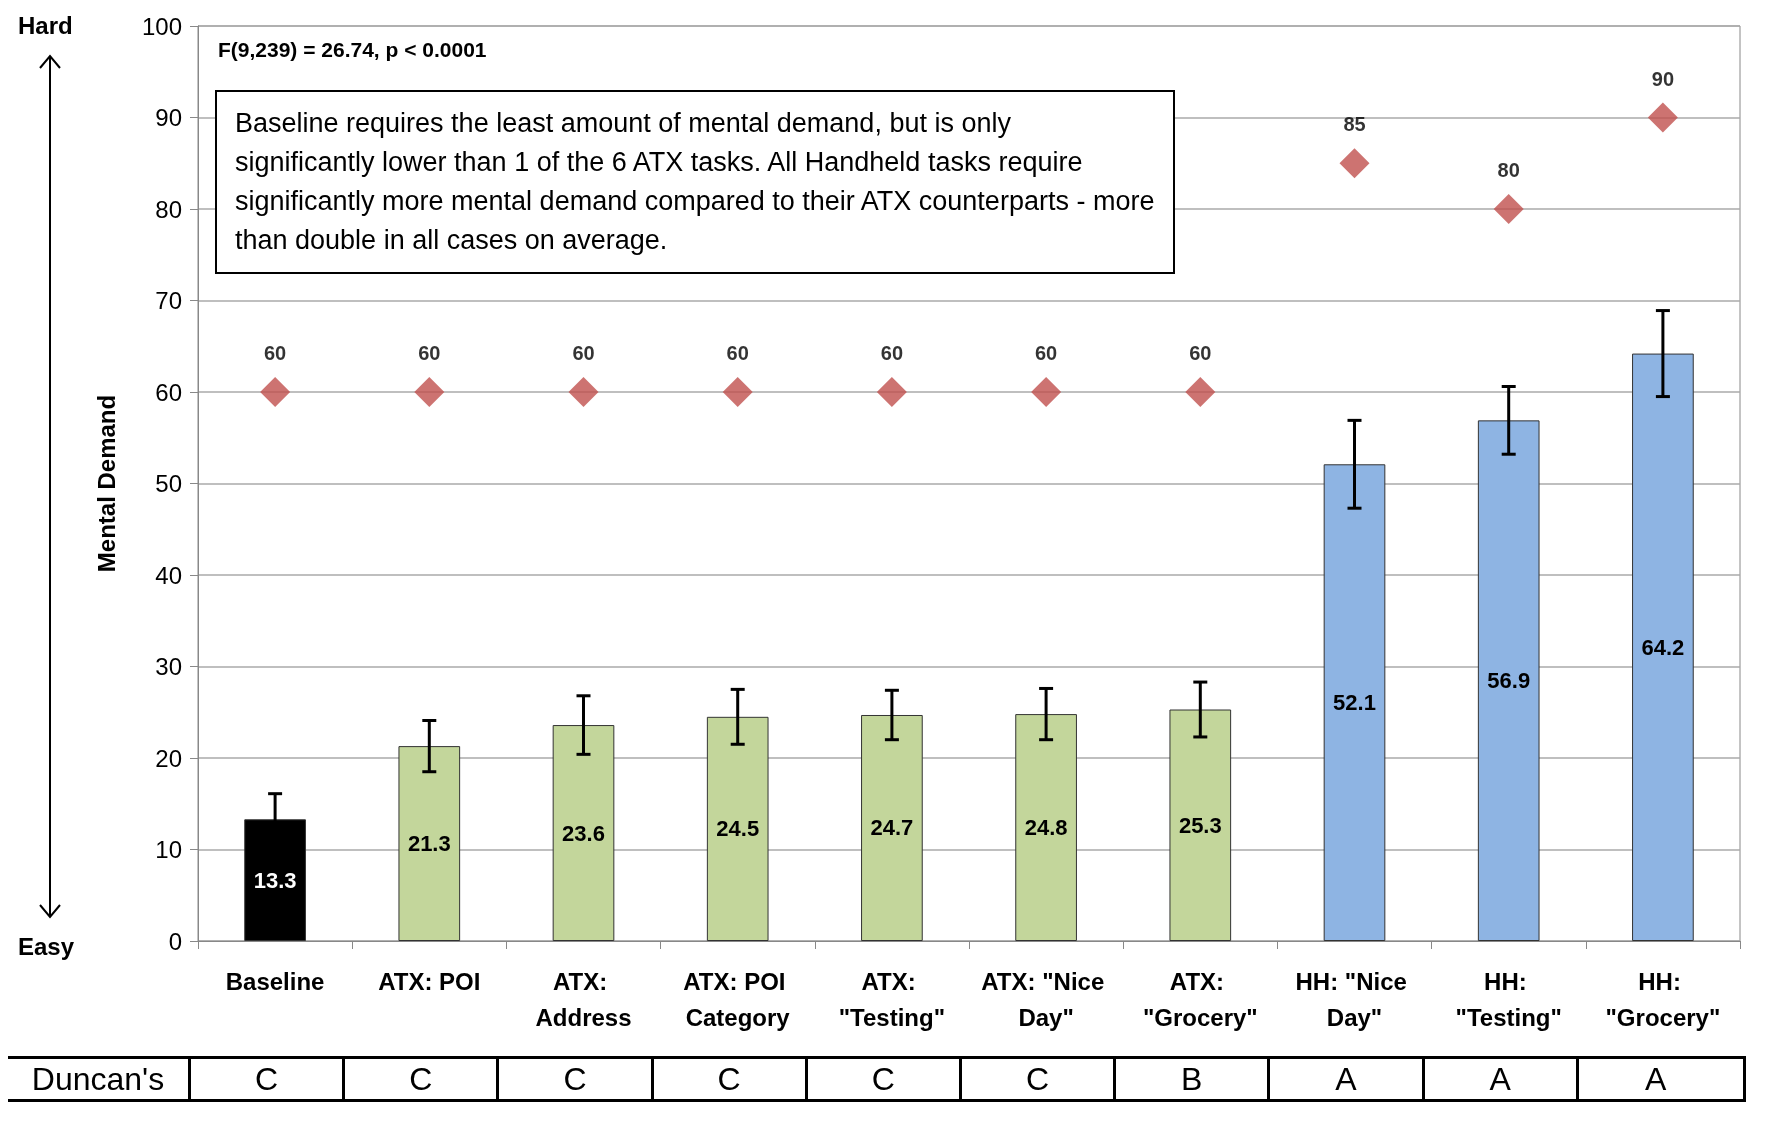 The image size is (1768, 1125). Describe the element at coordinates (1046, 999) in the screenshot. I see `x-tick-label: ATX: "Nice Day"` at that location.